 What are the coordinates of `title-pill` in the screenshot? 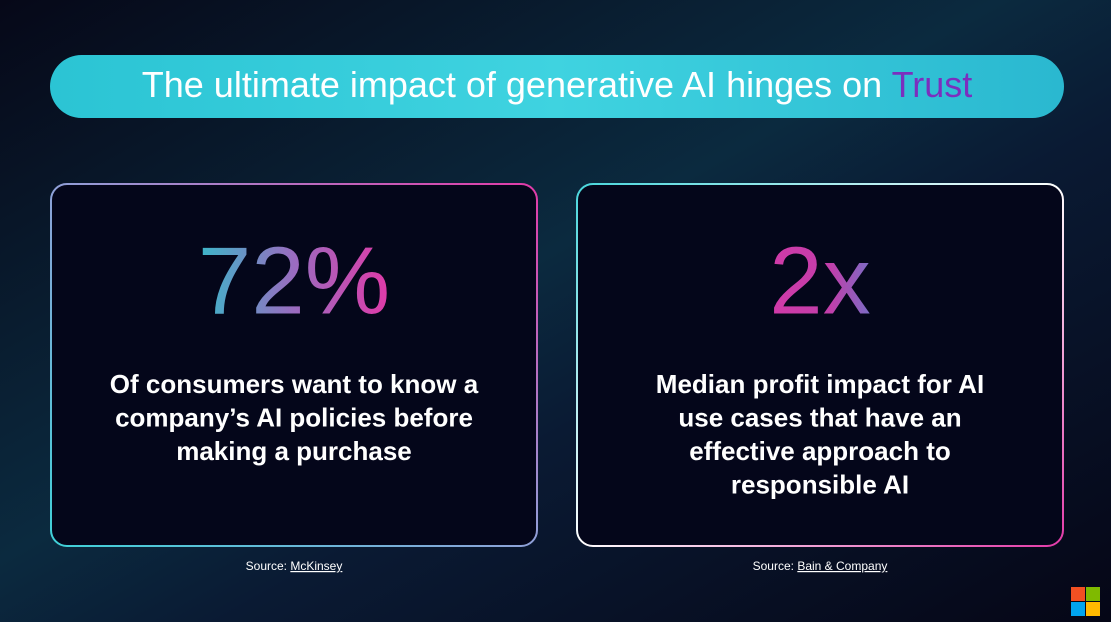 It's located at (557, 86).